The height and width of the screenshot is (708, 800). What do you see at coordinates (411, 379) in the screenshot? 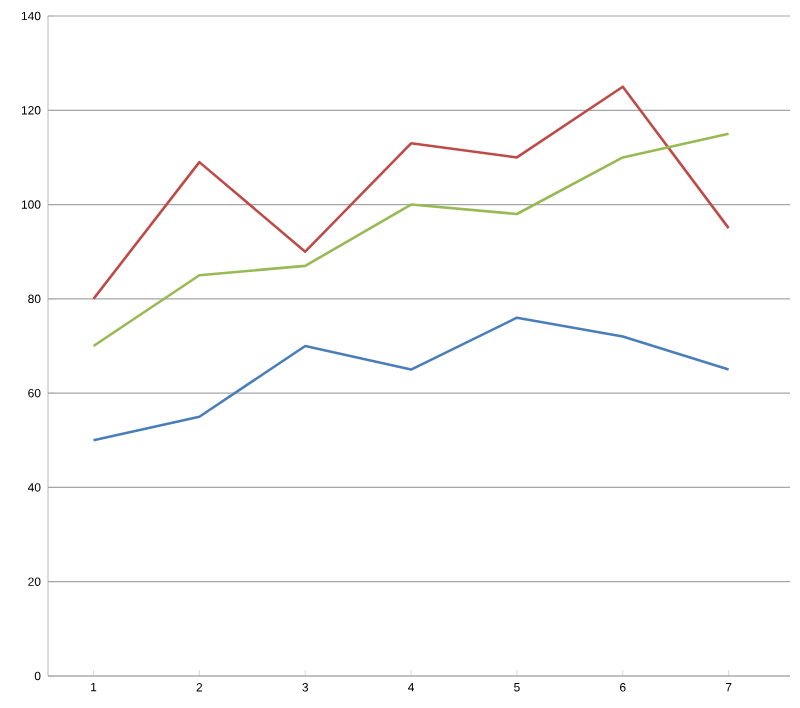
I see `line-series` at bounding box center [411, 379].